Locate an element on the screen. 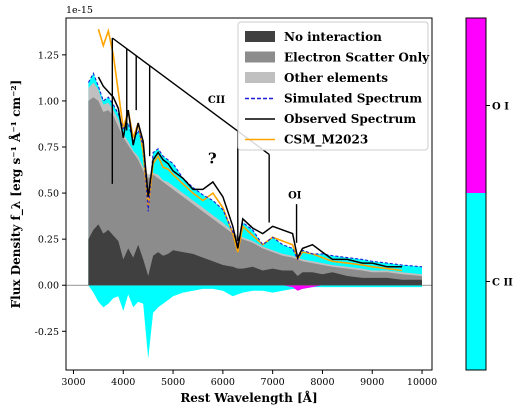 This screenshot has width=516, height=414. legend-label: Other elements is located at coordinates (336, 78).